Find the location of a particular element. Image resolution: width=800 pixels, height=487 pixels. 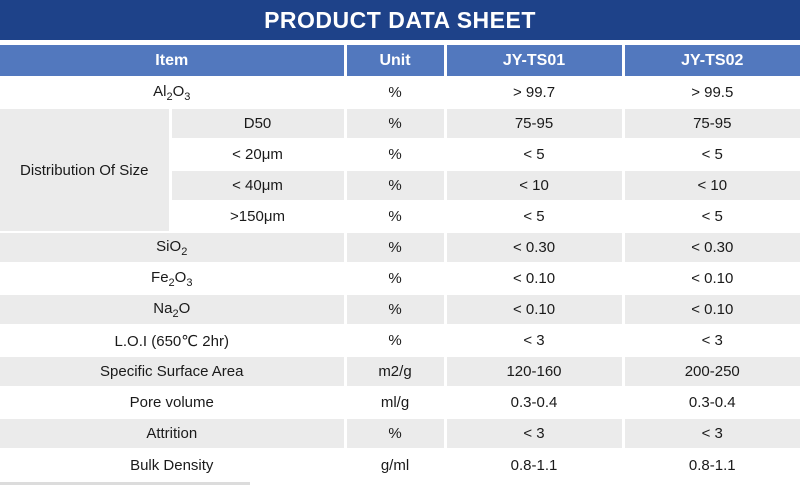

cell-item: Pore volume is located at coordinates (173, 402).